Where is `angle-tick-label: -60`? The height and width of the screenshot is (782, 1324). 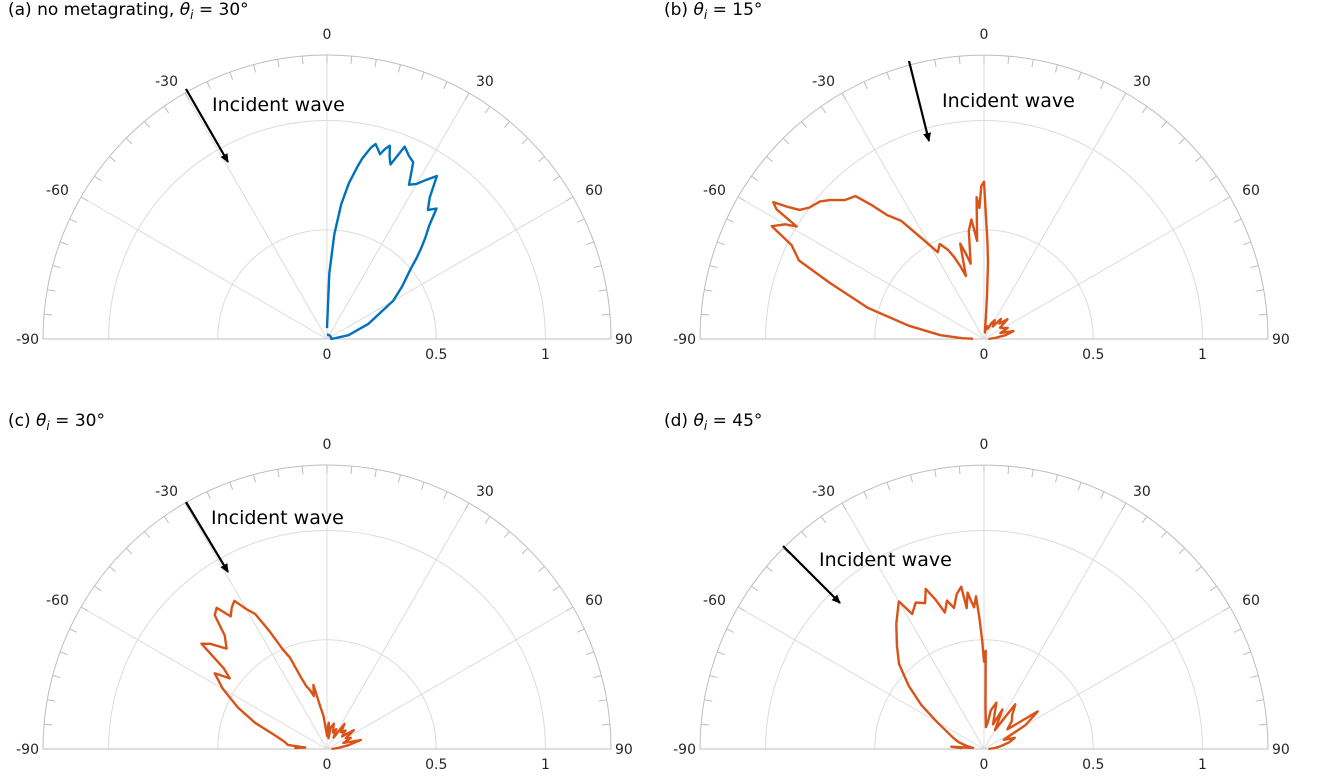
angle-tick-label: -60 is located at coordinates (57, 191).